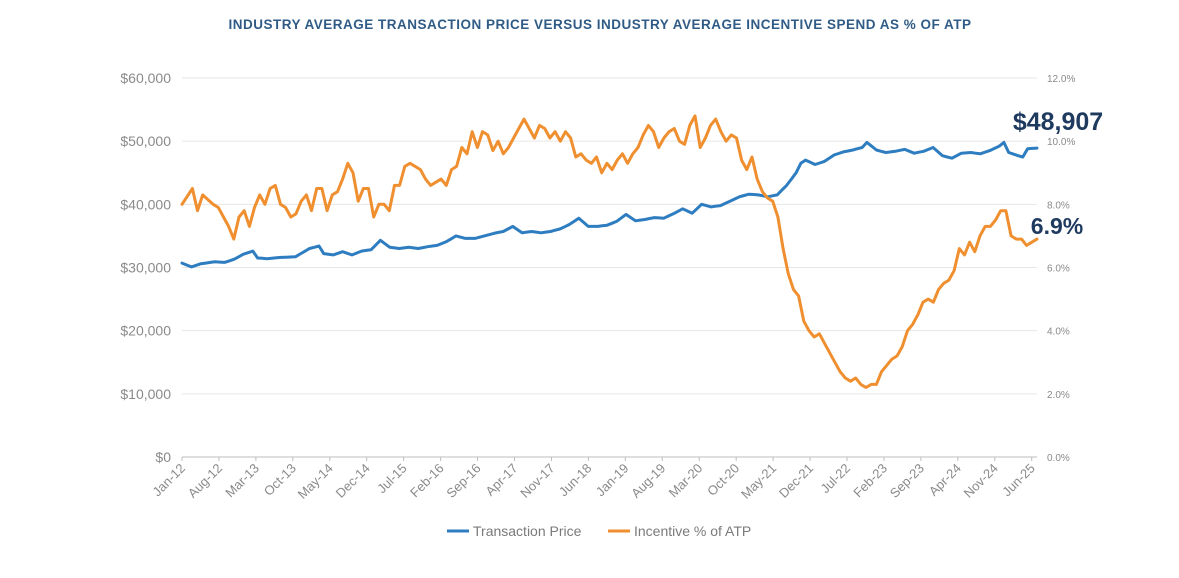 This screenshot has height=578, width=1179. Describe the element at coordinates (315, 481) in the screenshot. I see `x-tick-label: May-14` at that location.